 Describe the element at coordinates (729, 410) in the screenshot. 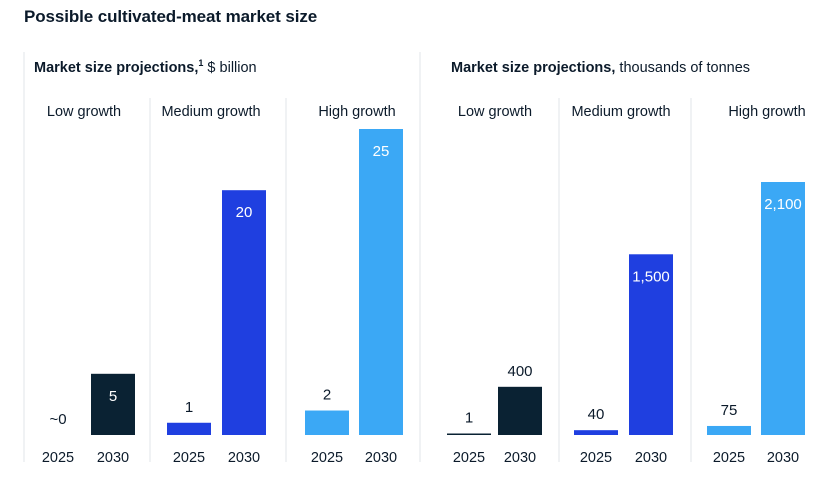

I see `data-label: 75` at that location.